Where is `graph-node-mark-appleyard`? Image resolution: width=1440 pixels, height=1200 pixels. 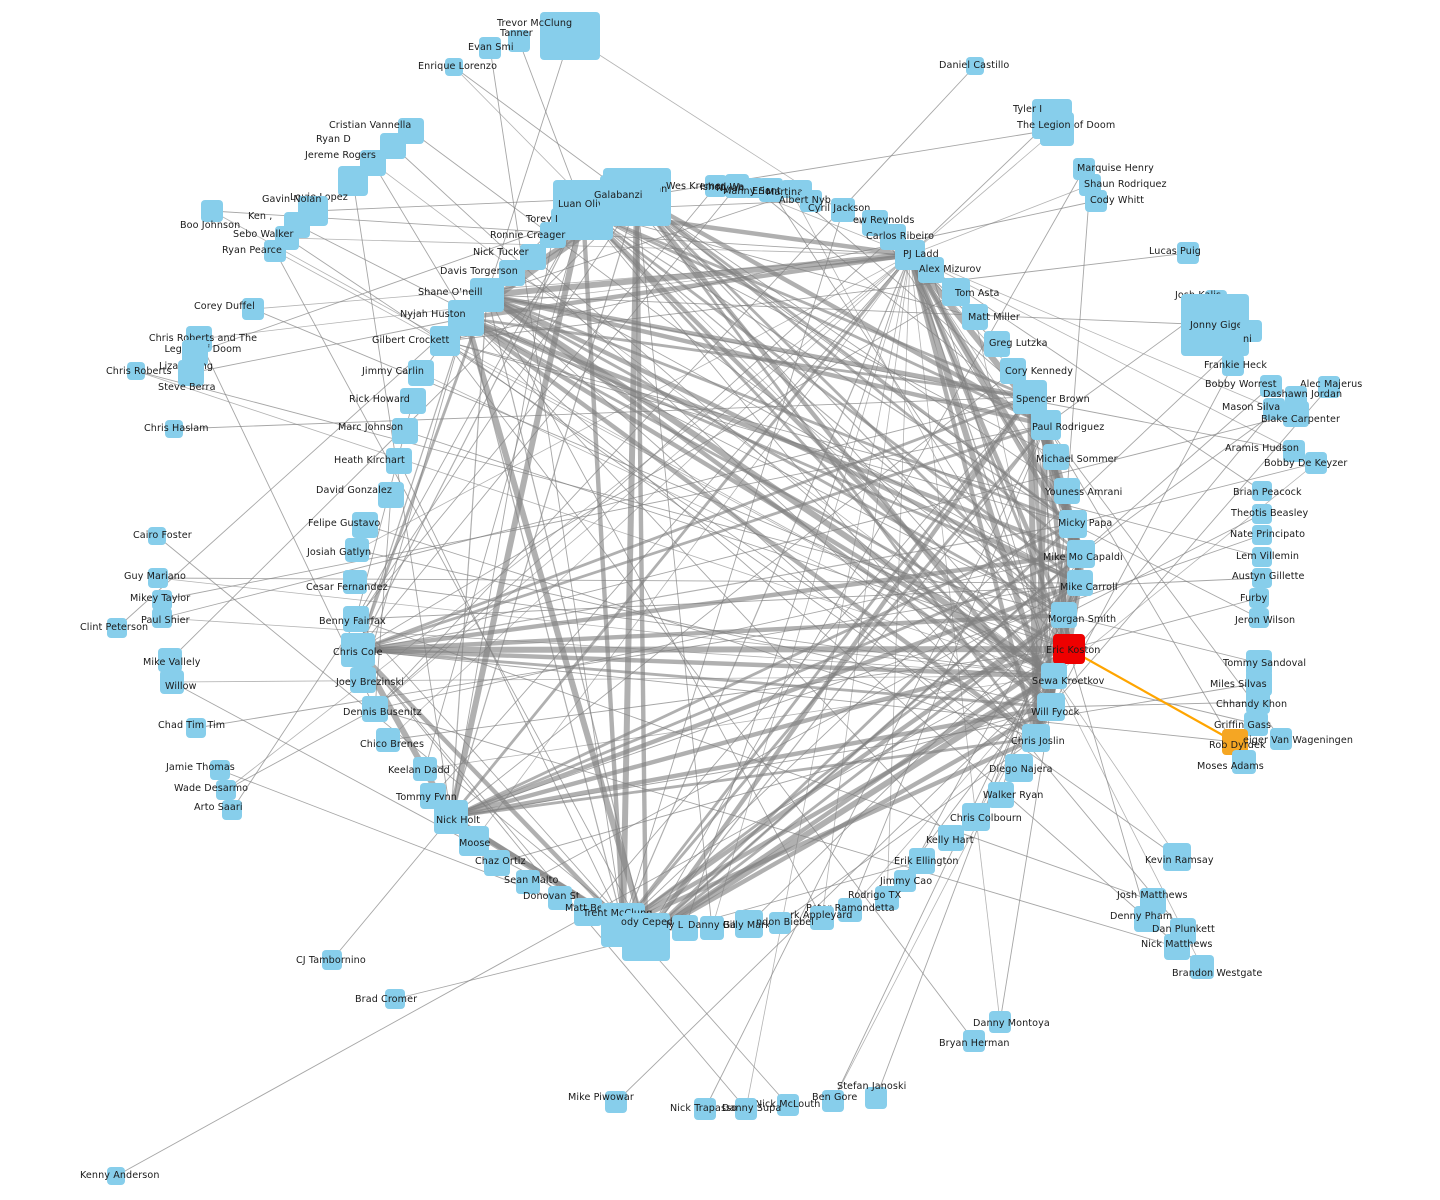
graph-node-mark-appleyard is located at coordinates (822, 918).